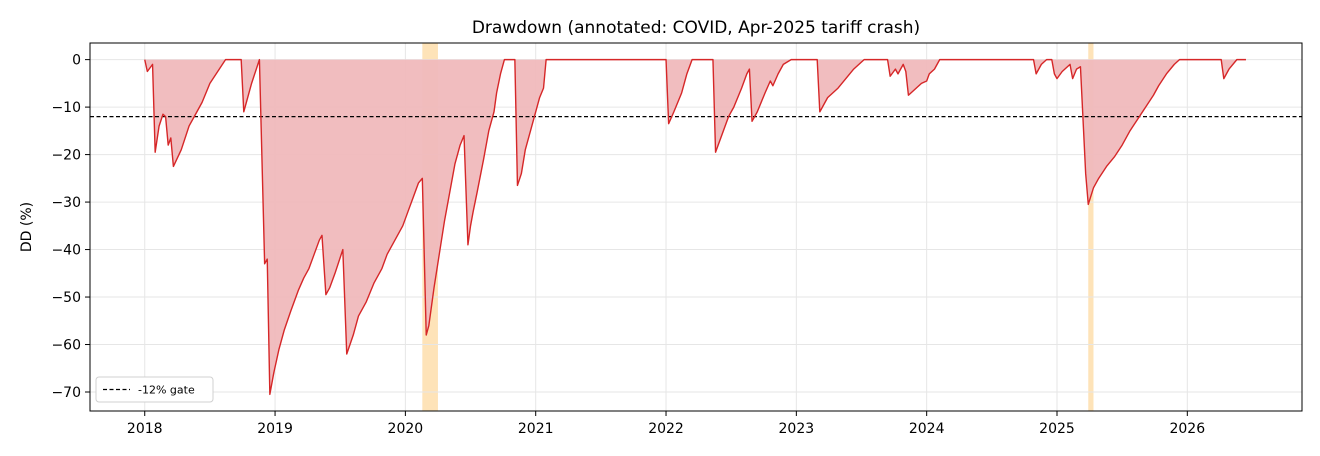 Image resolution: width=1320 pixels, height=456 pixels. I want to click on y-tick-label: −20, so click(66, 156).